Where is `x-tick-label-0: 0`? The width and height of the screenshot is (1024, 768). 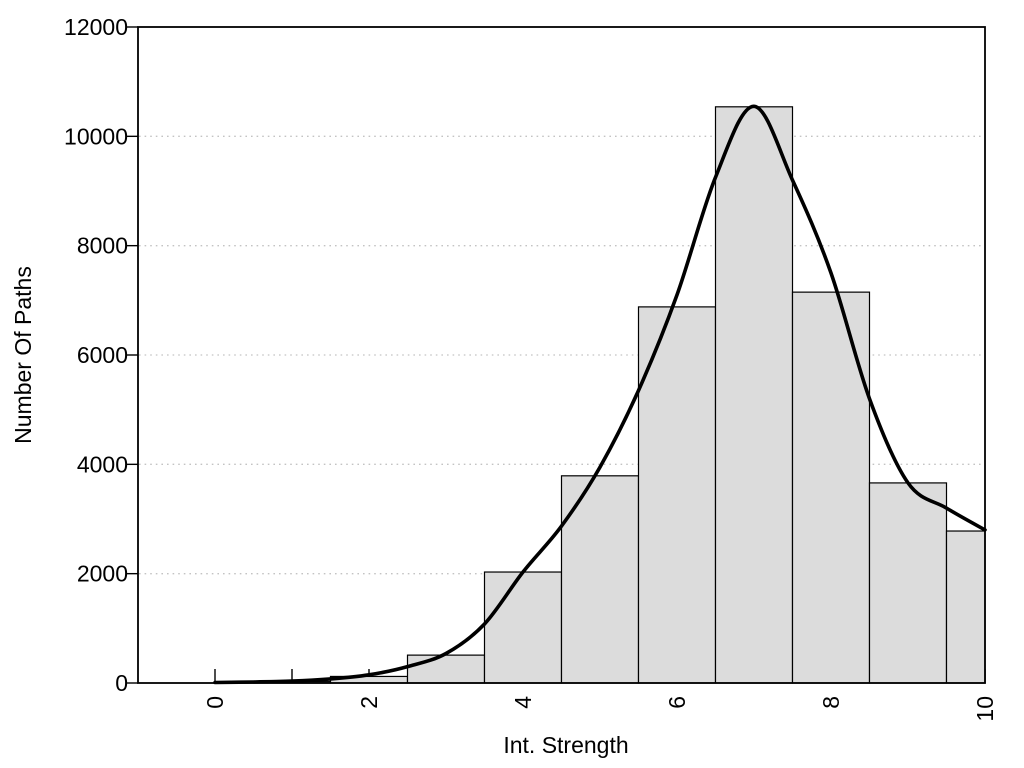 x-tick-label-0: 0 is located at coordinates (215, 702).